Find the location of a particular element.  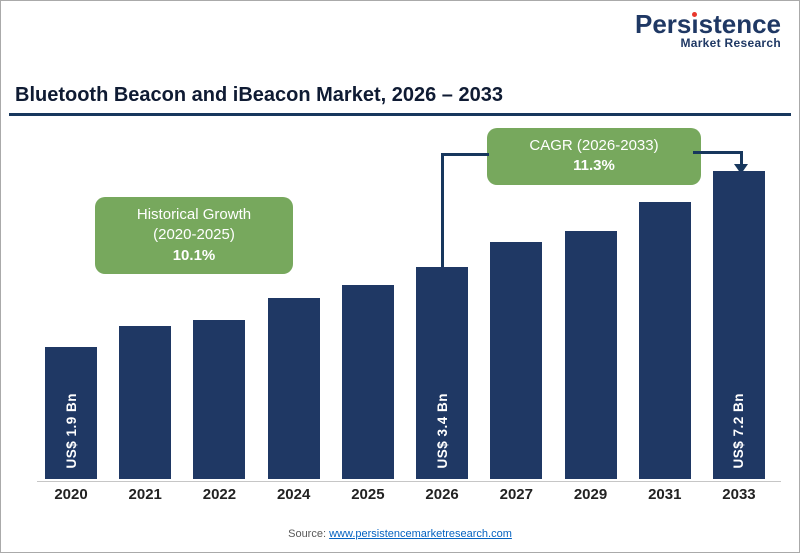

bar-2025 is located at coordinates (367, 382).